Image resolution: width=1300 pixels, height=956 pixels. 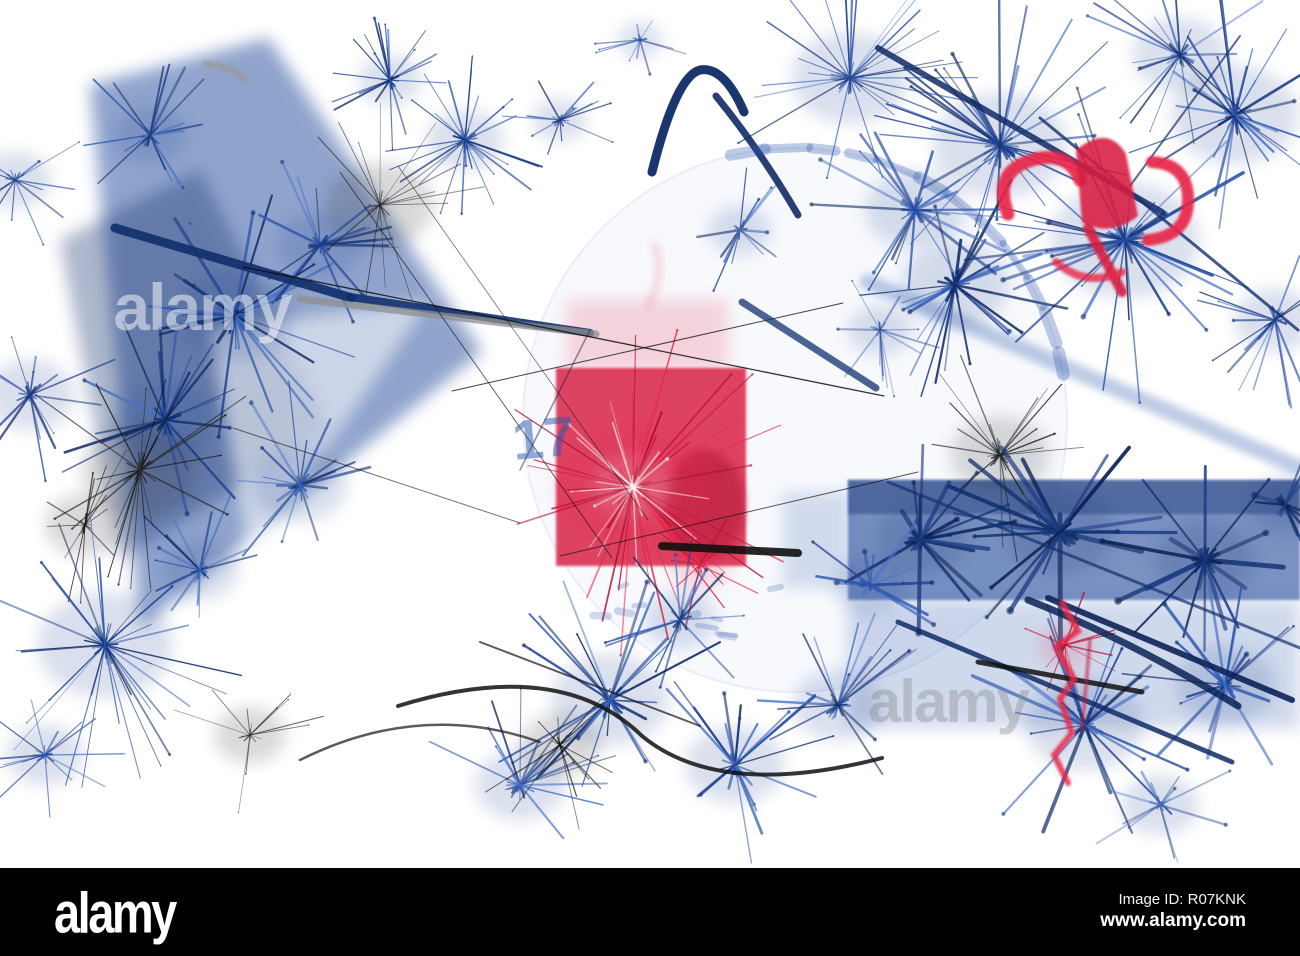 I want to click on faint-clock-numeral: 17, so click(x=544, y=438).